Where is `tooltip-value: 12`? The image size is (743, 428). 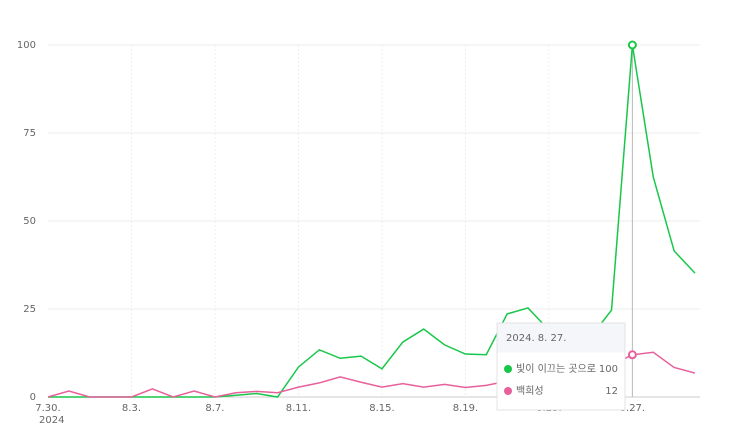 tooltip-value: 12 is located at coordinates (611, 391).